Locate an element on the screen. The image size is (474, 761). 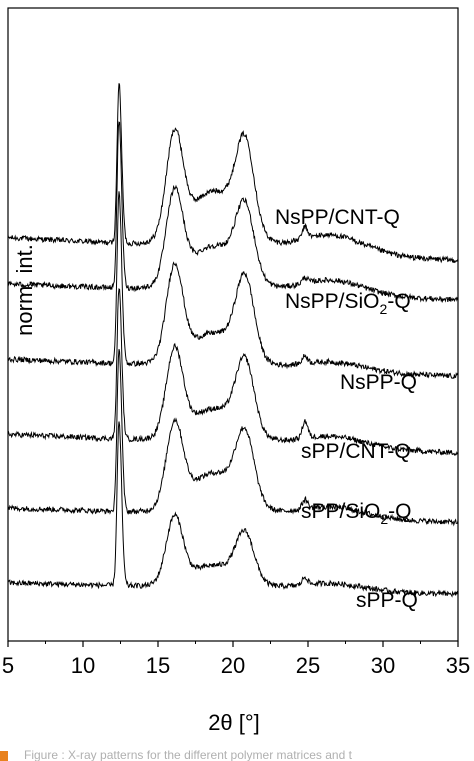
series-label-text: NsPP-Q is located at coordinates (378, 382).